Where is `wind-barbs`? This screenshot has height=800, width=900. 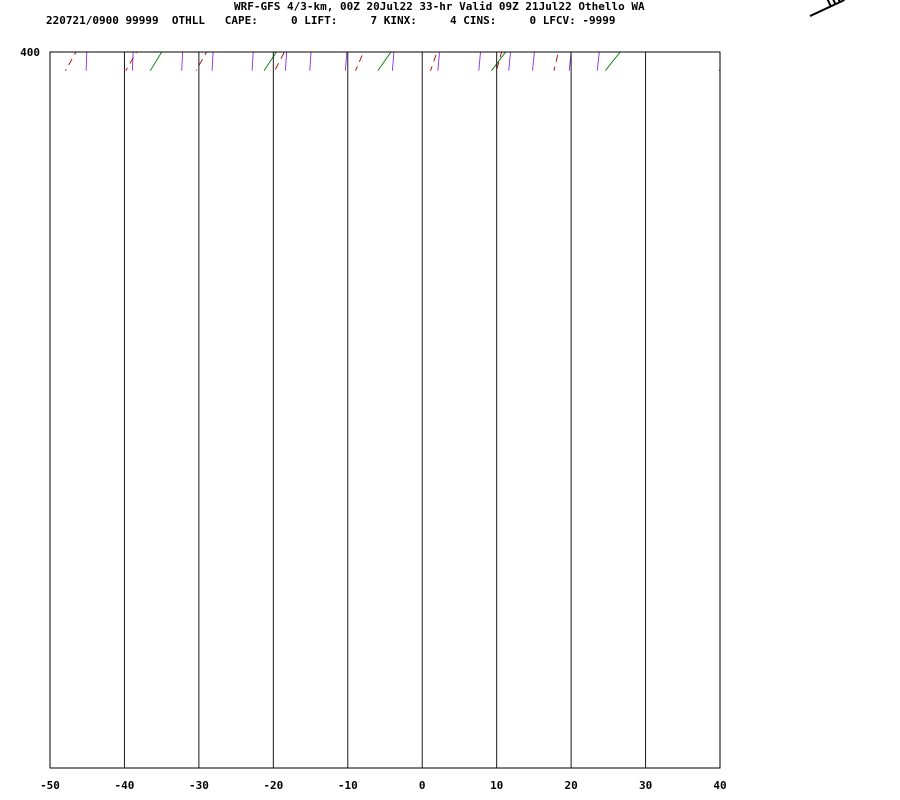 wind-barbs is located at coordinates (827, 8).